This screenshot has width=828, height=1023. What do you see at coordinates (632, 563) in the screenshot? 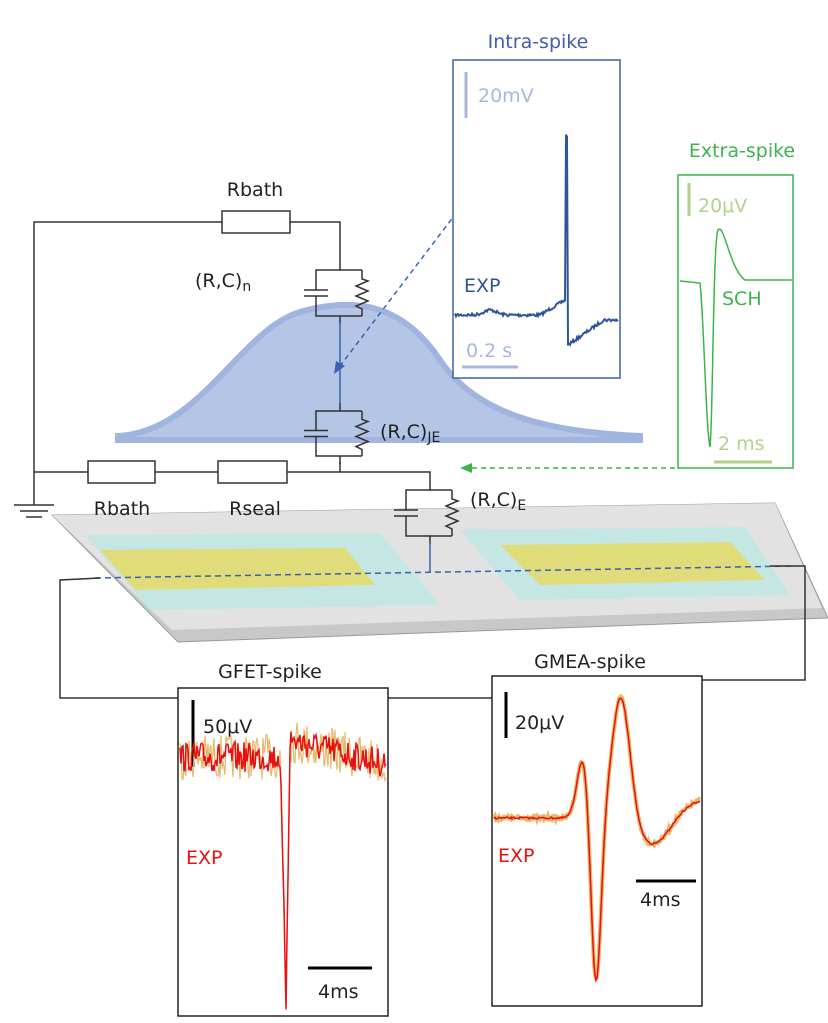
I see `gmea-electrode` at bounding box center [632, 563].